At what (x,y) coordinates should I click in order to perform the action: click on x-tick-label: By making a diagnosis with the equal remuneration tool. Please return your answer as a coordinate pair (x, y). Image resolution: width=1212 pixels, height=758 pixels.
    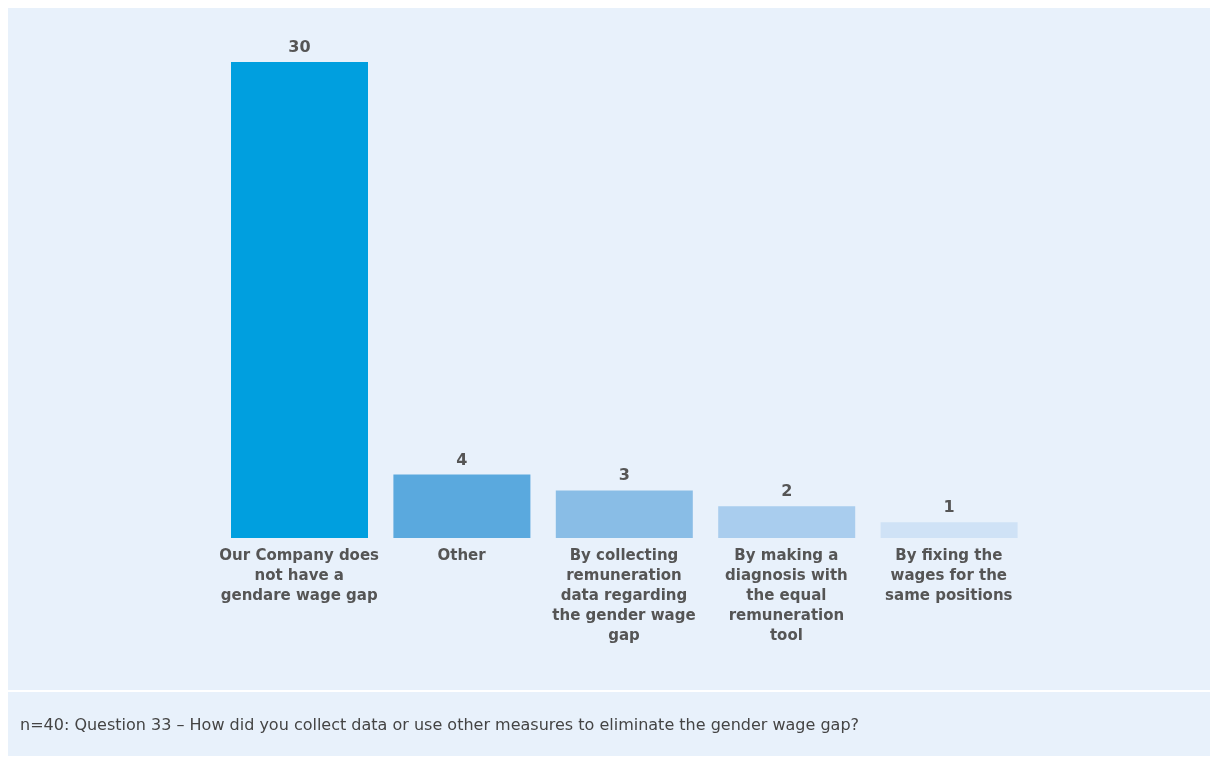
    Looking at the image, I should click on (786, 595).